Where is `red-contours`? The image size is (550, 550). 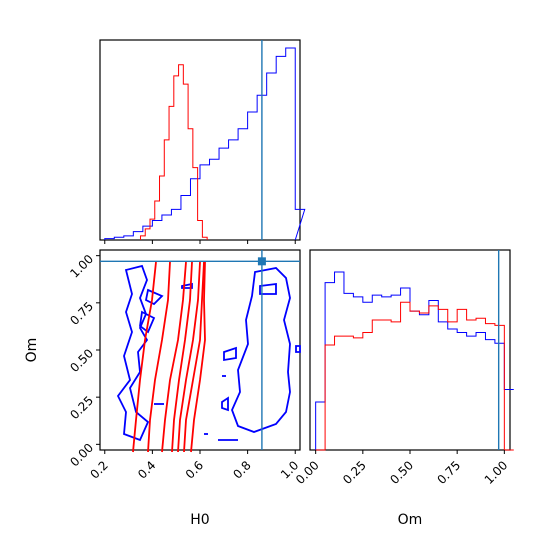 red-contours is located at coordinates (169, 357).